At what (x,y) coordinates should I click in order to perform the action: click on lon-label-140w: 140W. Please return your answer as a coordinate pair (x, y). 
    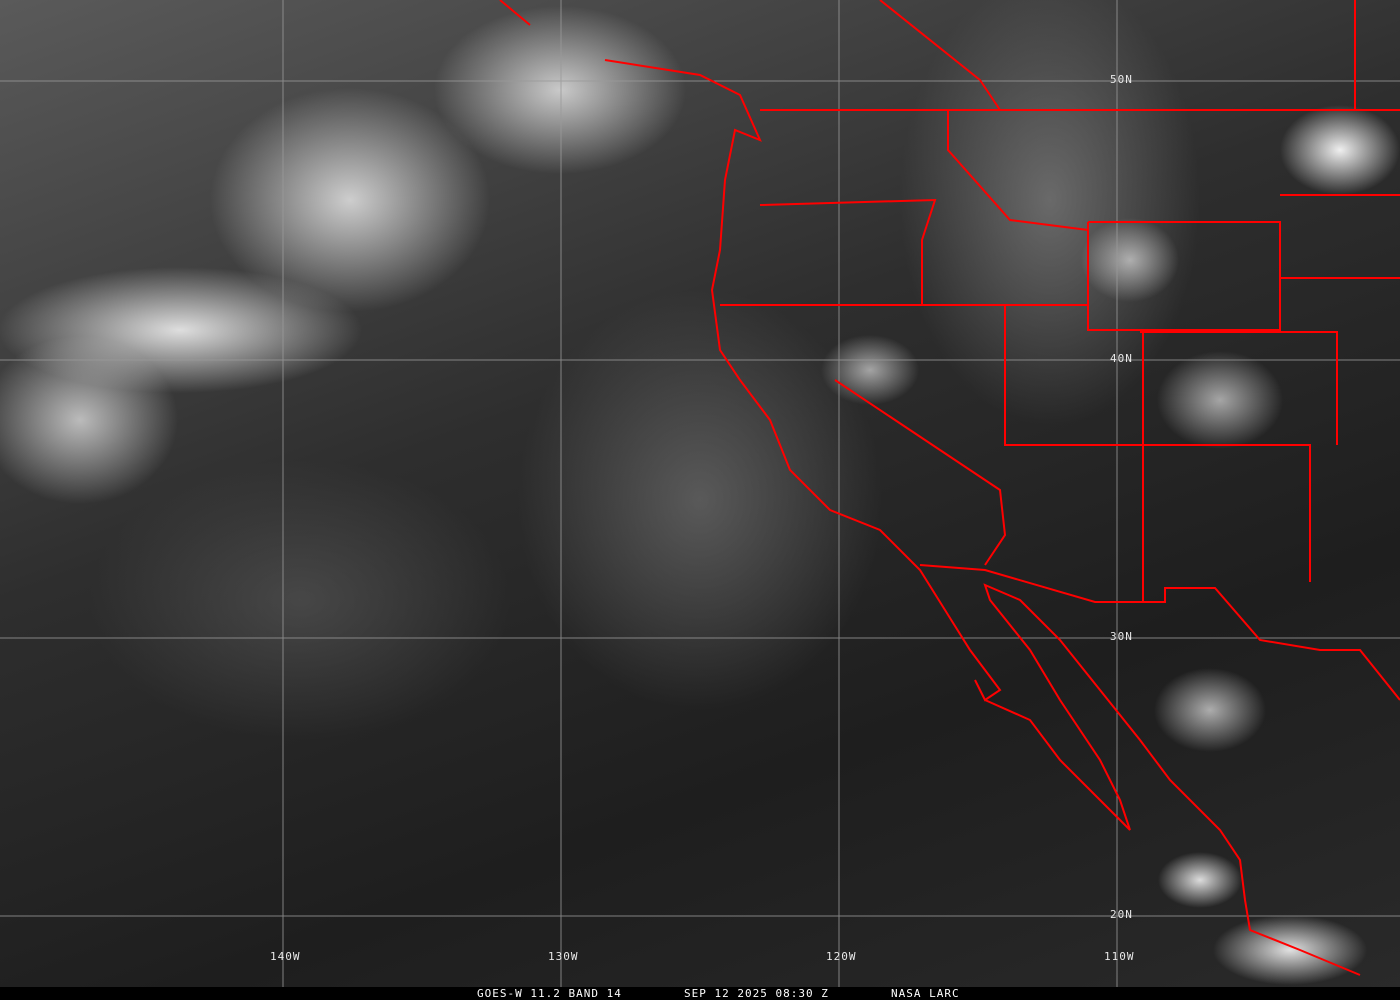
    Looking at the image, I should click on (285, 956).